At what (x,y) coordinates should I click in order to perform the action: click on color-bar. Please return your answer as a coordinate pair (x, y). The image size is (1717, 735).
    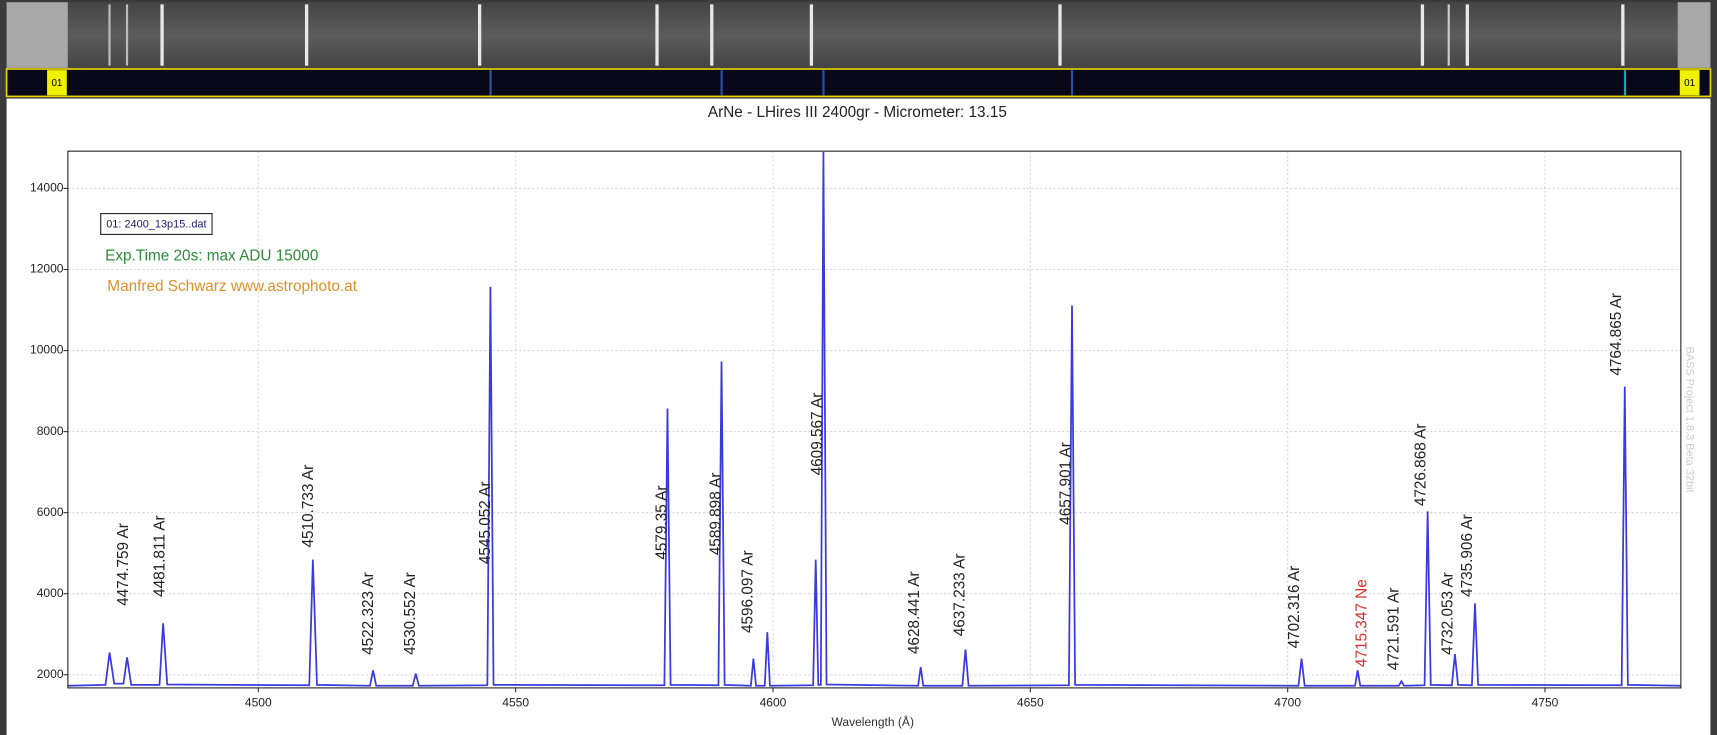
    Looking at the image, I should click on (858, 83).